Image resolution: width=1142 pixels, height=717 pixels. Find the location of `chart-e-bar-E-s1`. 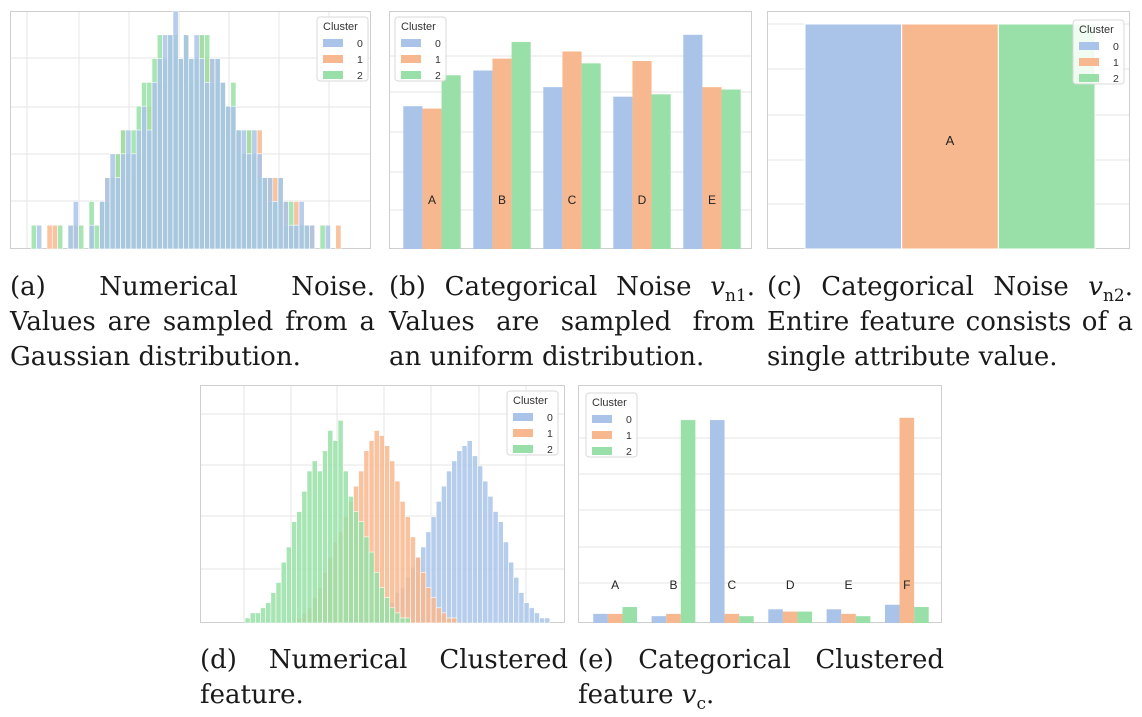

chart-e-bar-E-s1 is located at coordinates (848, 618).